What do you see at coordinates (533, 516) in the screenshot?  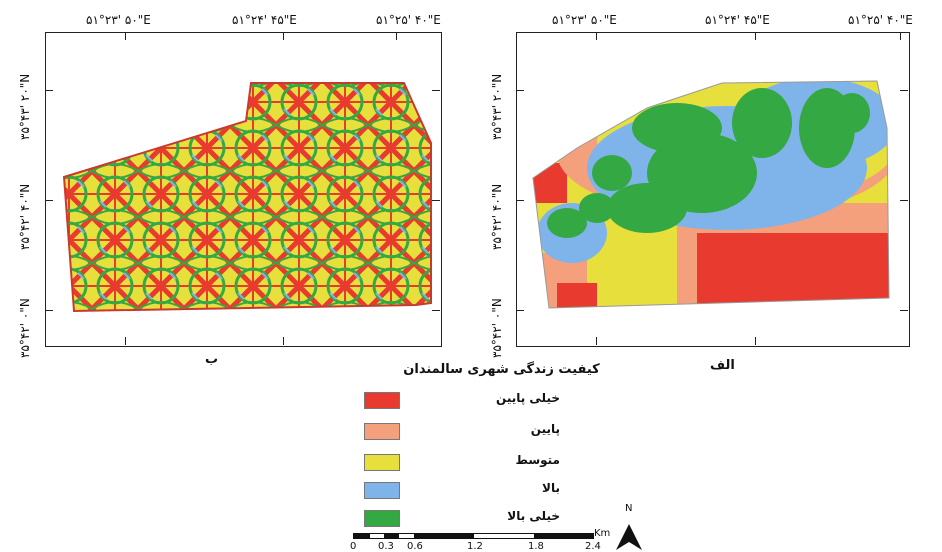 I see `legend-label-very-high: خیلی بالا` at bounding box center [533, 516].